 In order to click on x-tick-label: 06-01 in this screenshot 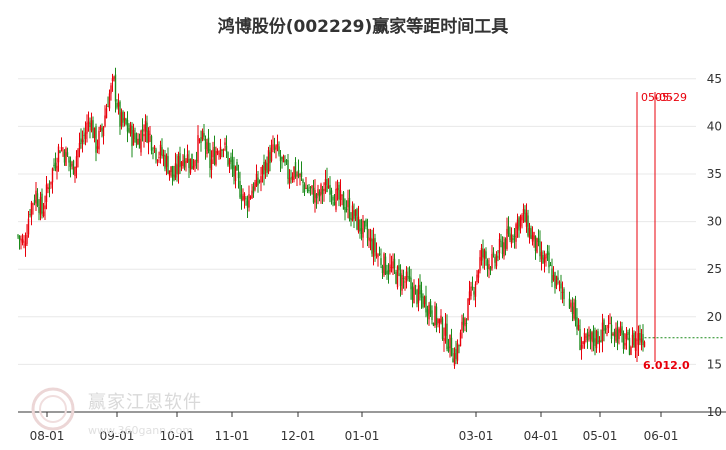, I will do `click(661, 436)`.